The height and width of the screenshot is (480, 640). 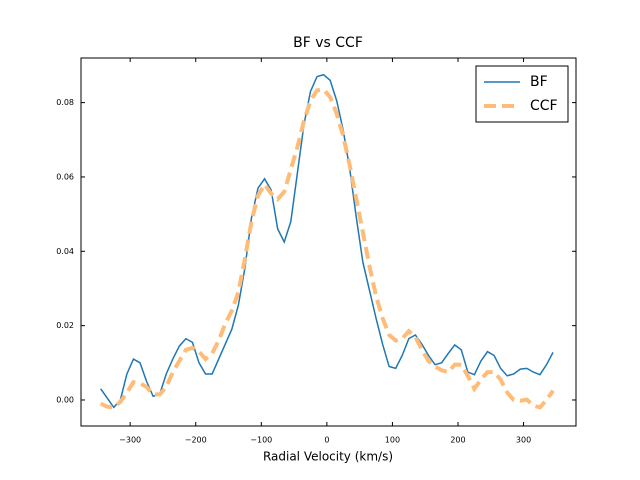 I want to click on x-tick-label: 300, so click(x=523, y=440).